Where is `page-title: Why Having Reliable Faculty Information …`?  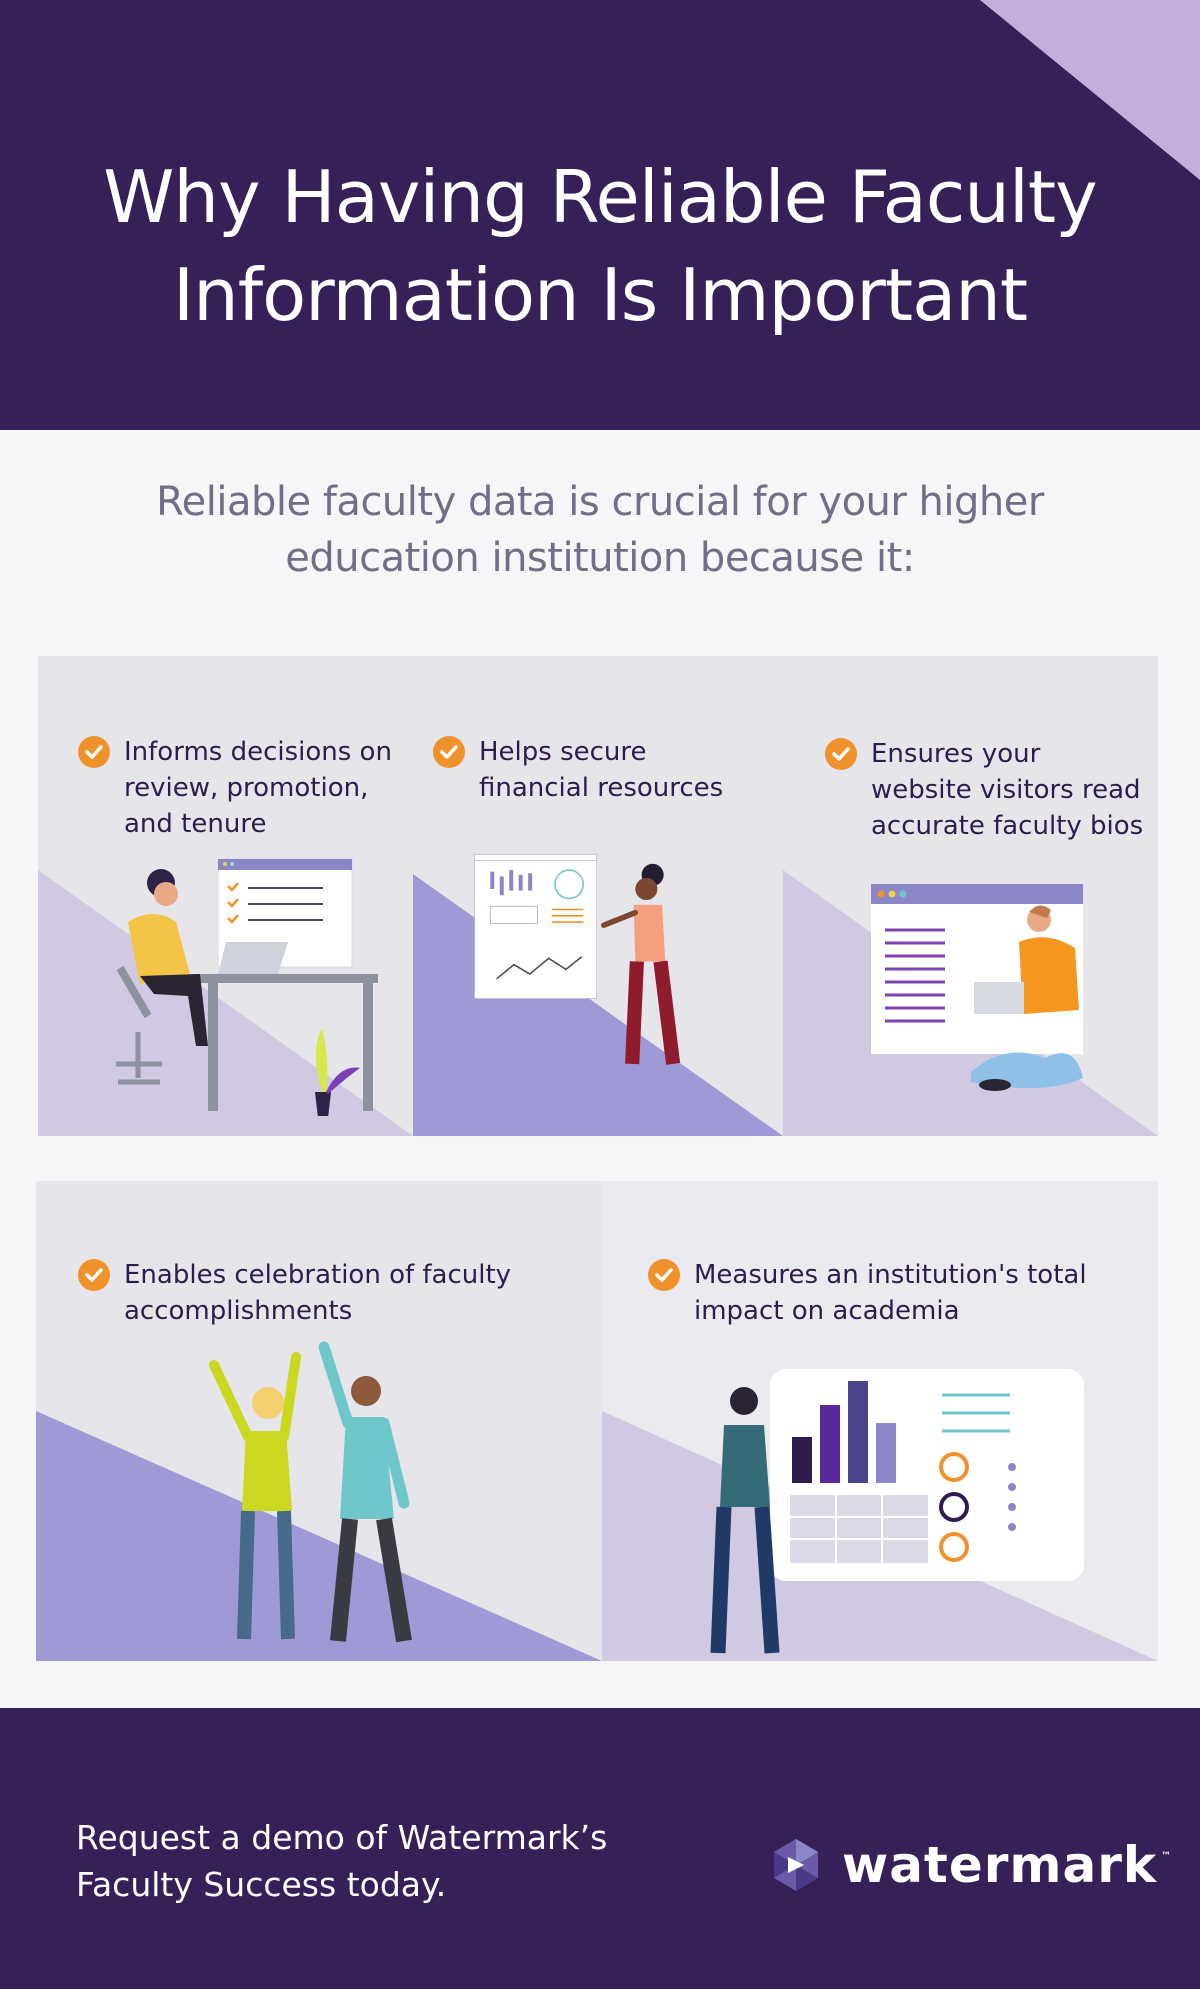 page-title: Why Having Reliable Faculty Information … is located at coordinates (600, 246).